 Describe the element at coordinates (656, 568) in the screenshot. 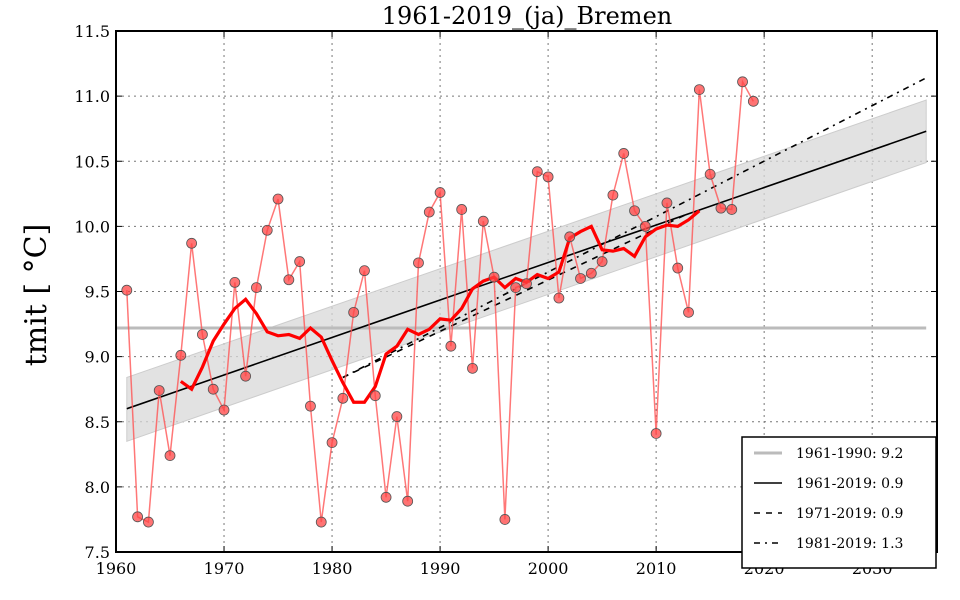

I see `x-tick-label: 2010` at that location.